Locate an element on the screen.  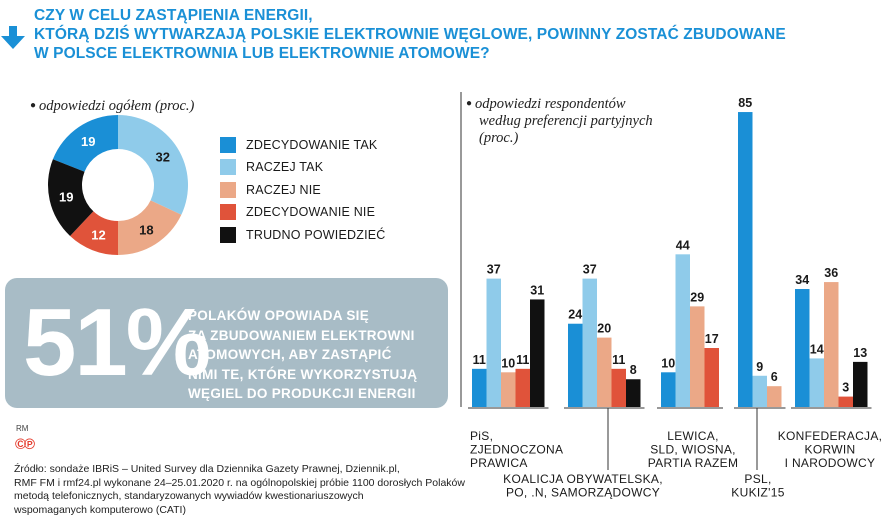
stat-line: POLAKÓW OPOWIADA SIĘ is located at coordinates (278, 315).